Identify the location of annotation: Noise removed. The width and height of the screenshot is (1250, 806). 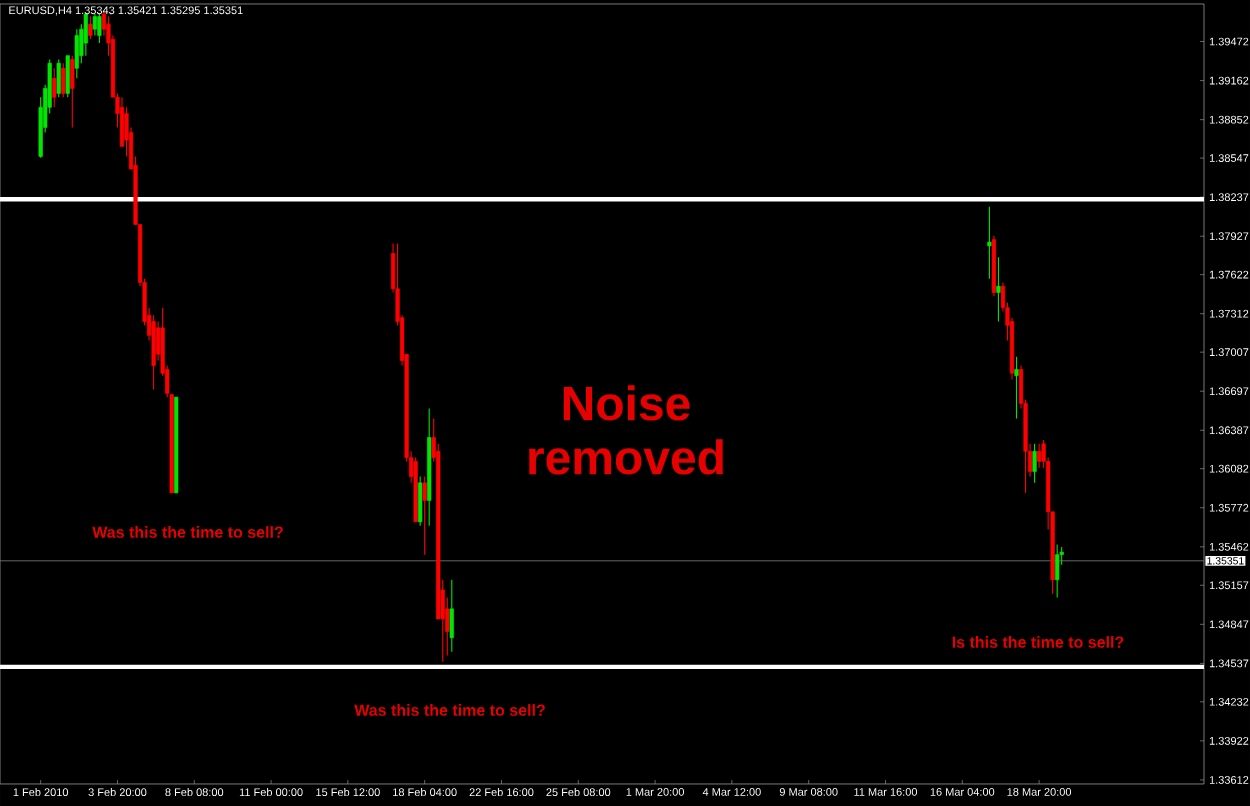
(626, 430).